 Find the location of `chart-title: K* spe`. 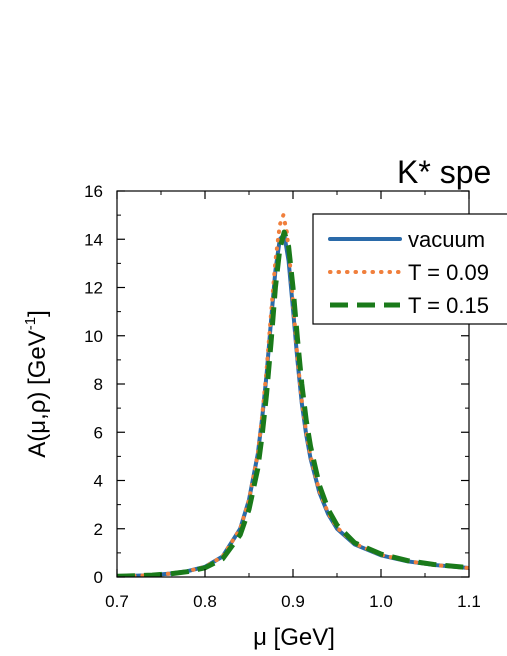

chart-title: K* spe is located at coordinates (444, 172).